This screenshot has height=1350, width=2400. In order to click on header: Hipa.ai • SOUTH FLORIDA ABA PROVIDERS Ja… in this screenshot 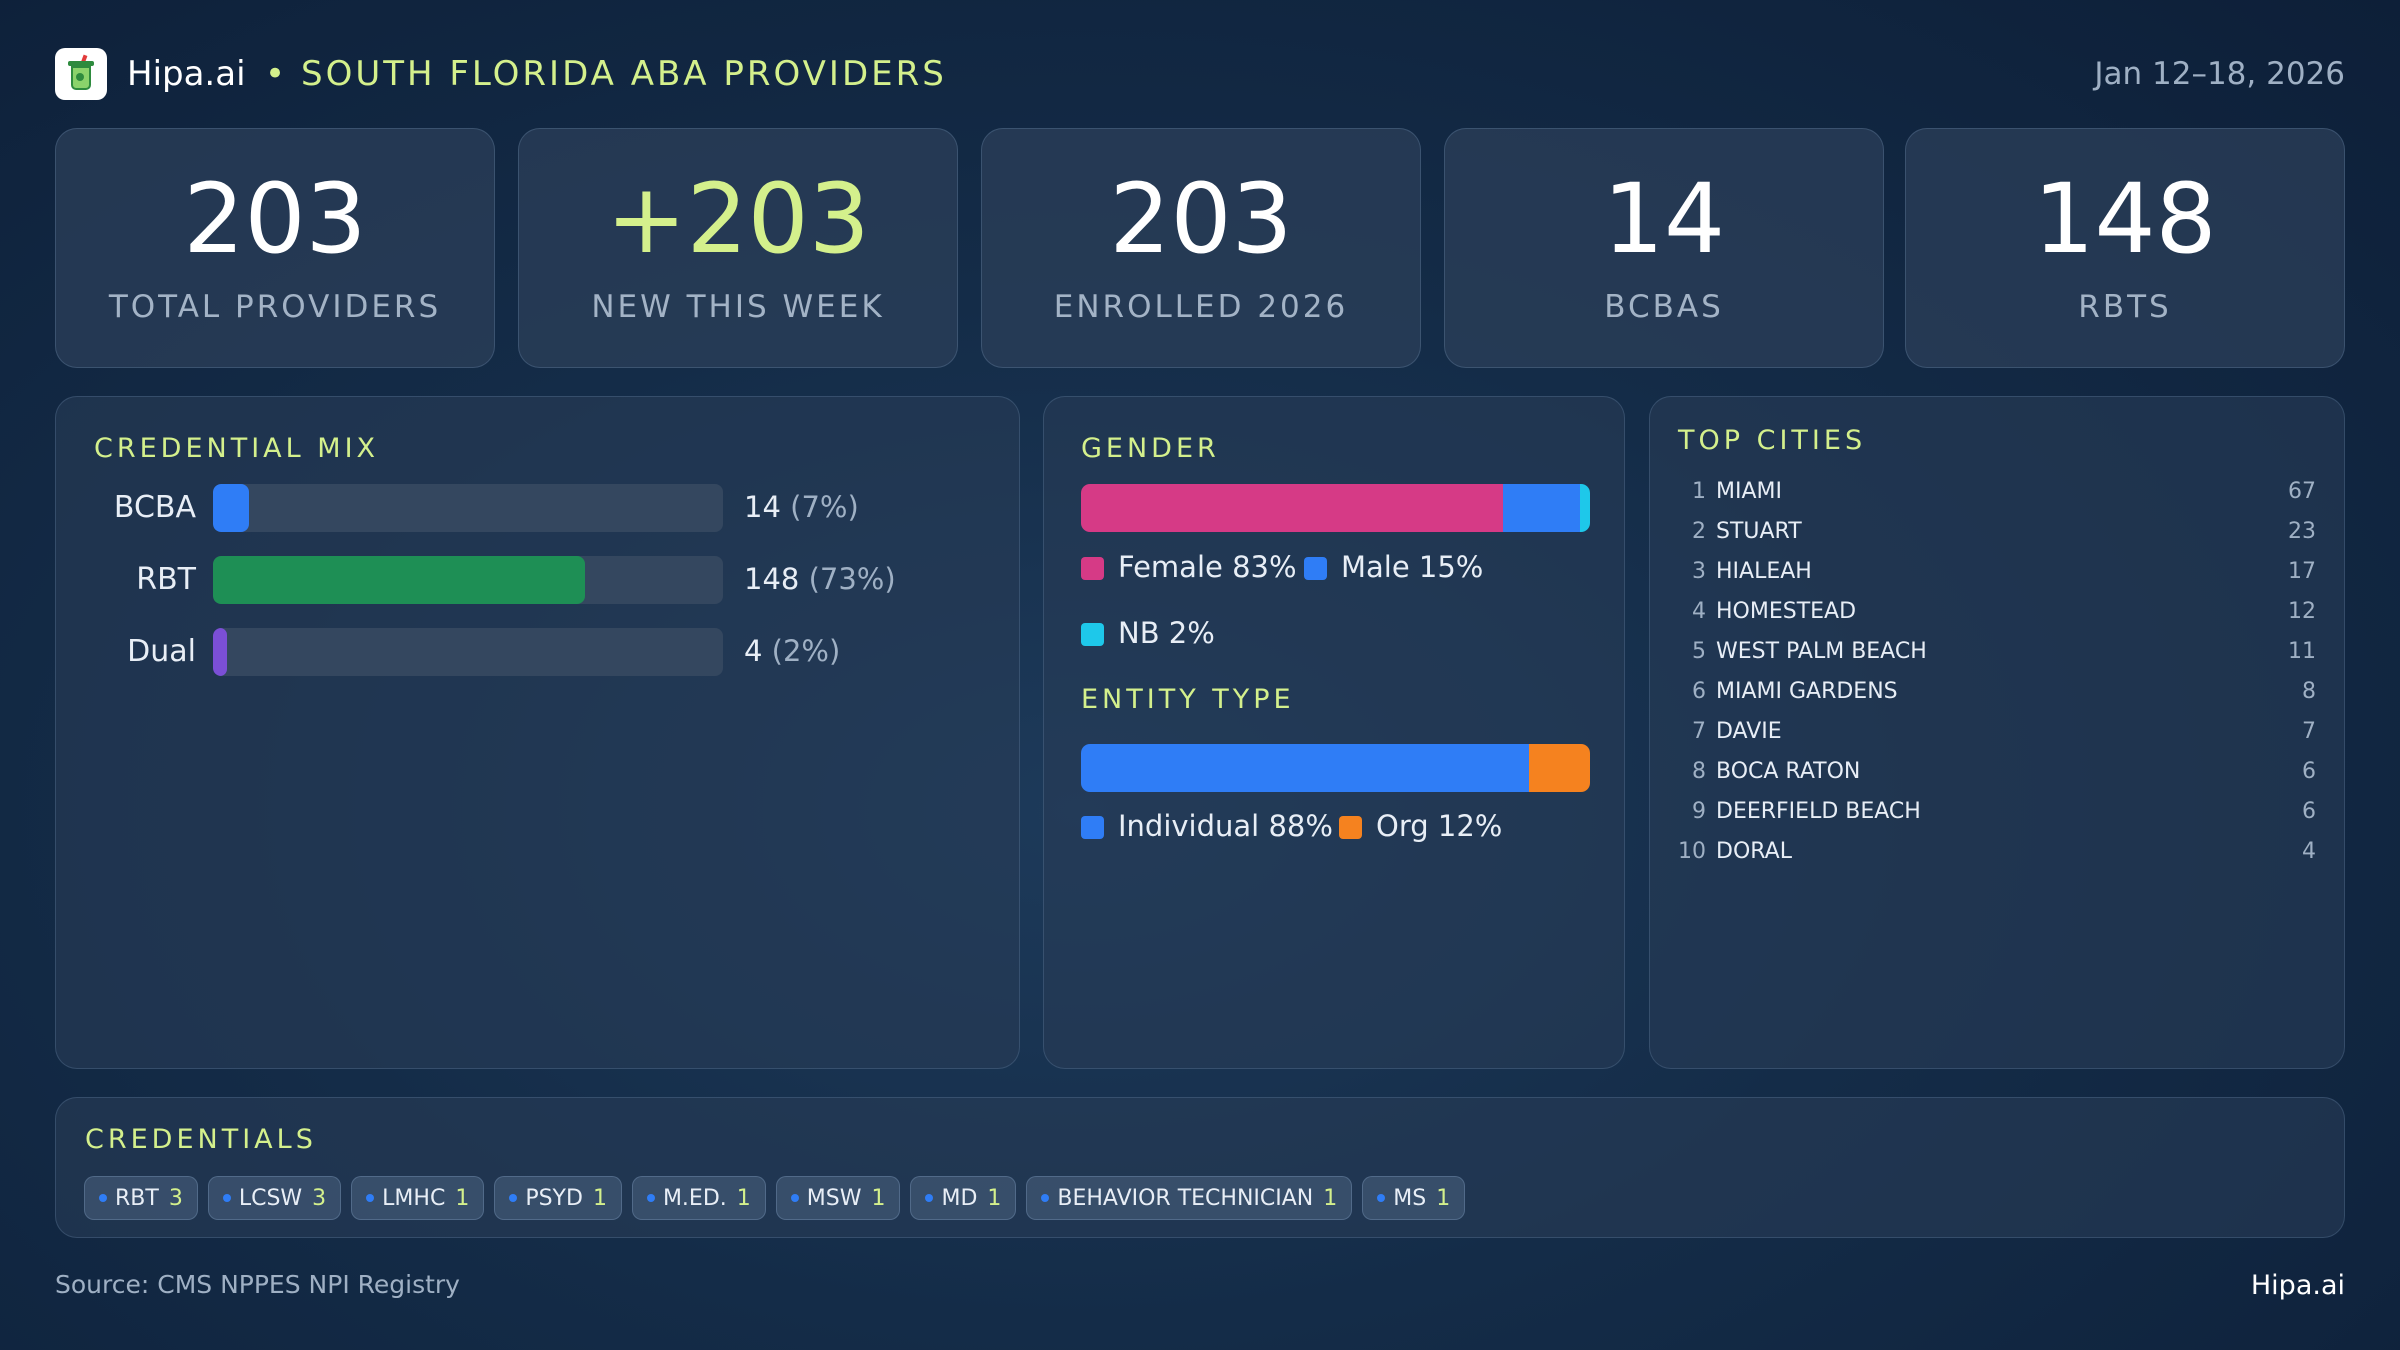, I will do `click(1200, 74)`.